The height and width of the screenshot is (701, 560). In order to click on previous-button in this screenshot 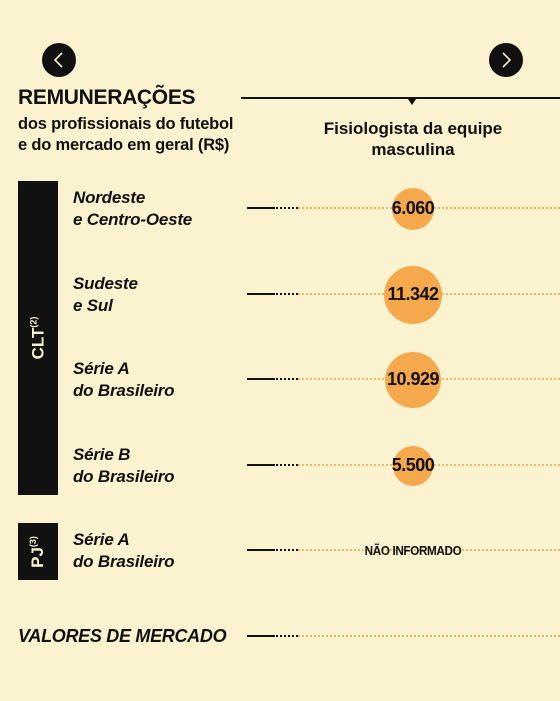, I will do `click(59, 60)`.